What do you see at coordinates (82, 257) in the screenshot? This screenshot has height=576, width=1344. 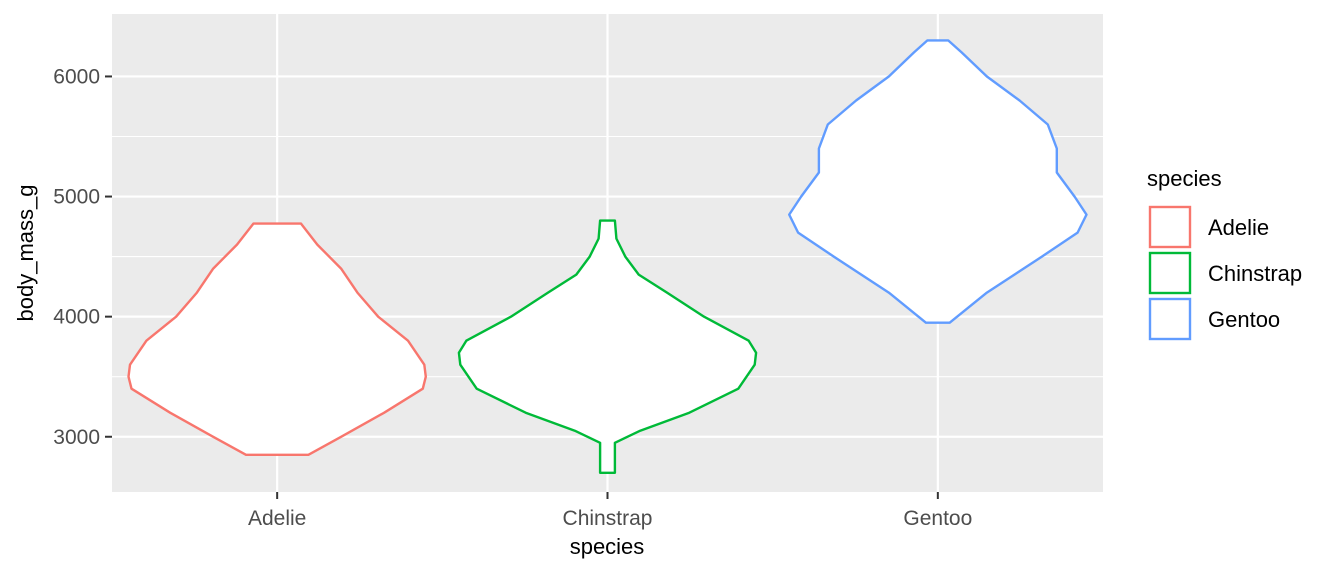 I see `y-axis: 3000 4000 5000 6000` at bounding box center [82, 257].